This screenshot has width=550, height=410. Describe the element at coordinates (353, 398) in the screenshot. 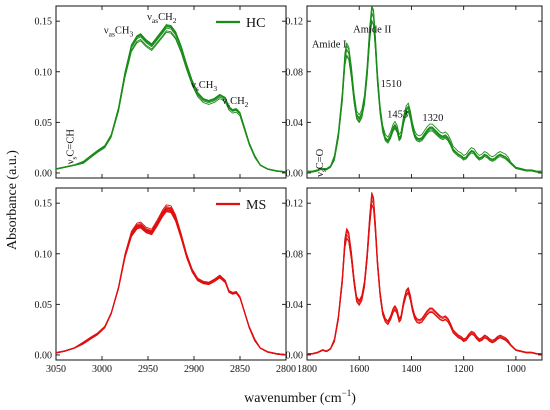

I see `x-axis-title-end: )` at that location.